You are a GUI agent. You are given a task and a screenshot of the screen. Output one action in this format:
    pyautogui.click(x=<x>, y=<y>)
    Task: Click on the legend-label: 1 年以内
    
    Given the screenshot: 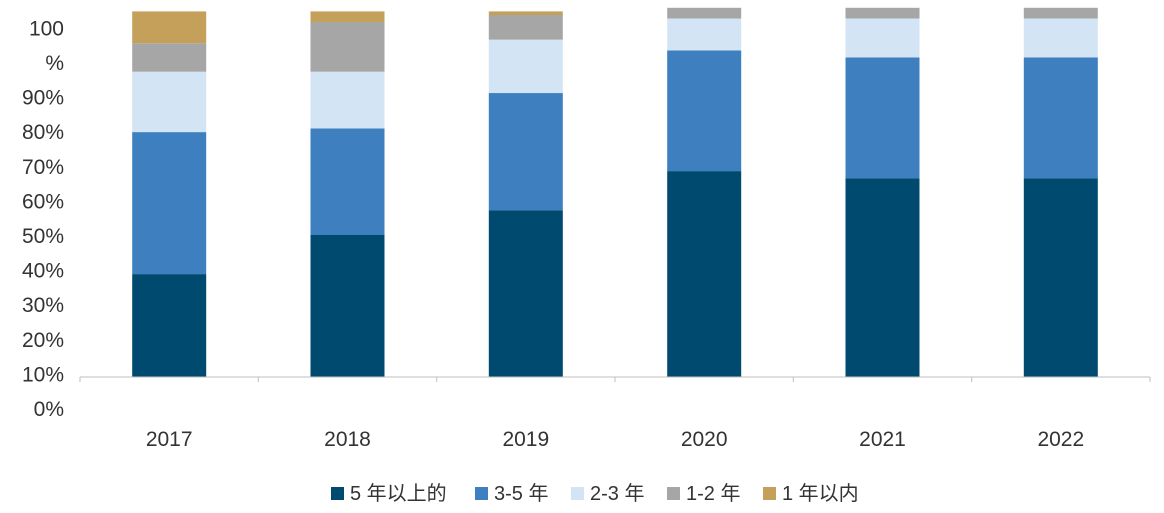 What is the action you would take?
    pyautogui.click(x=820, y=493)
    